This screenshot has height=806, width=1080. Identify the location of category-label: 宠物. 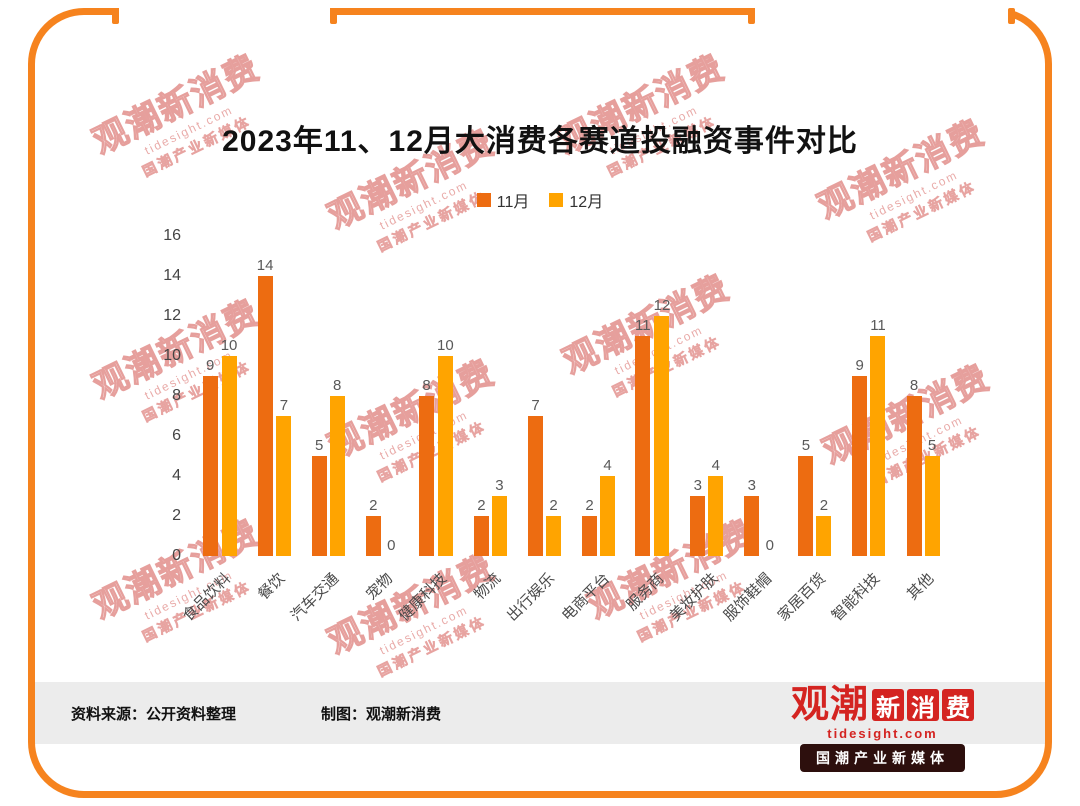
(380, 587).